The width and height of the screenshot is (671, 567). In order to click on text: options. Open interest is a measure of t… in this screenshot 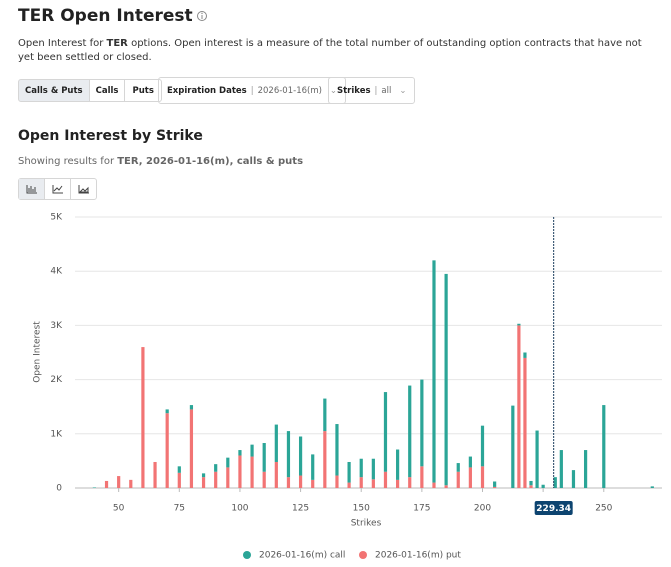, I will do `click(330, 50)`.